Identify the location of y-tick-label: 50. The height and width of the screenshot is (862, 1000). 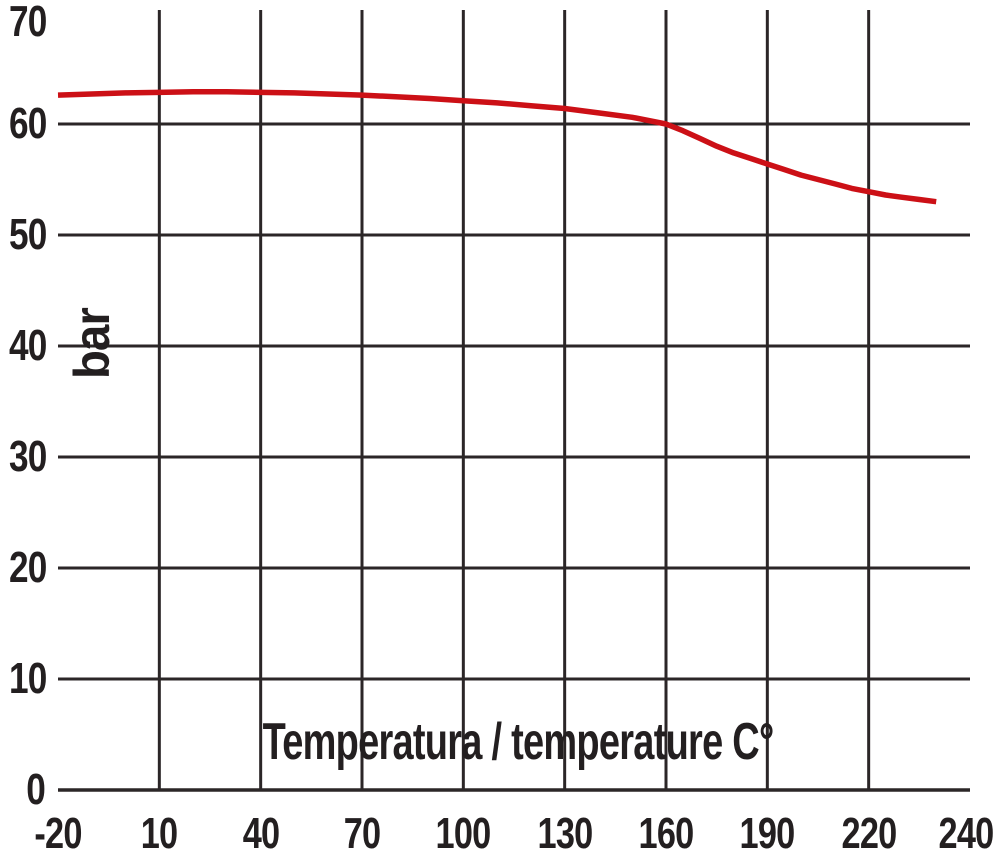
(28, 234).